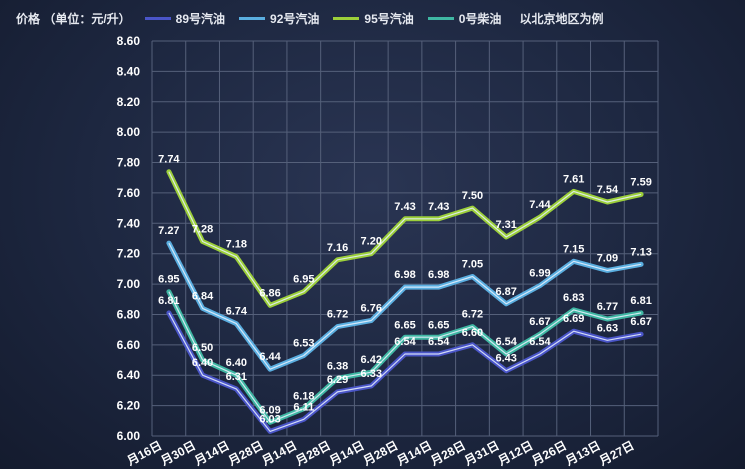 The image size is (745, 469). Describe the element at coordinates (200, 18) in the screenshot. I see `legend-label-89: 89号汽油` at that location.